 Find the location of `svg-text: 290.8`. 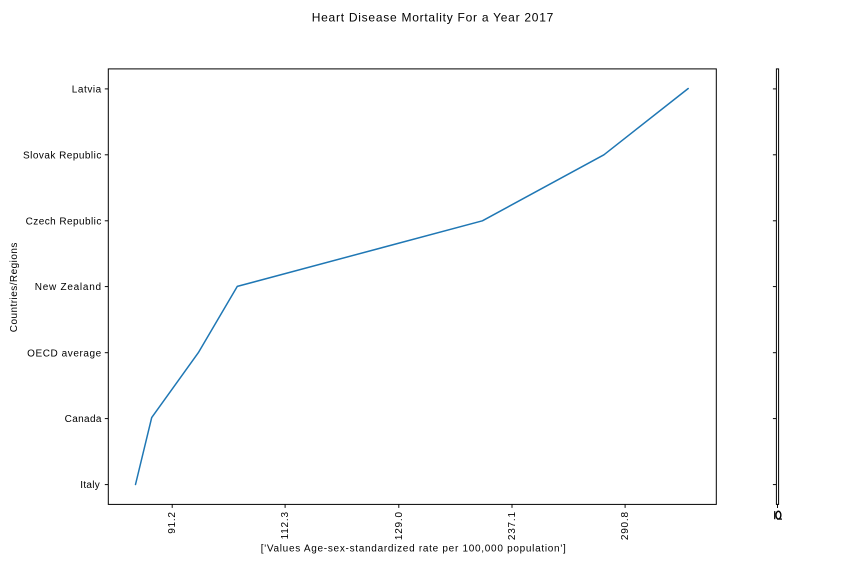

svg-text: 290.8 is located at coordinates (625, 525).